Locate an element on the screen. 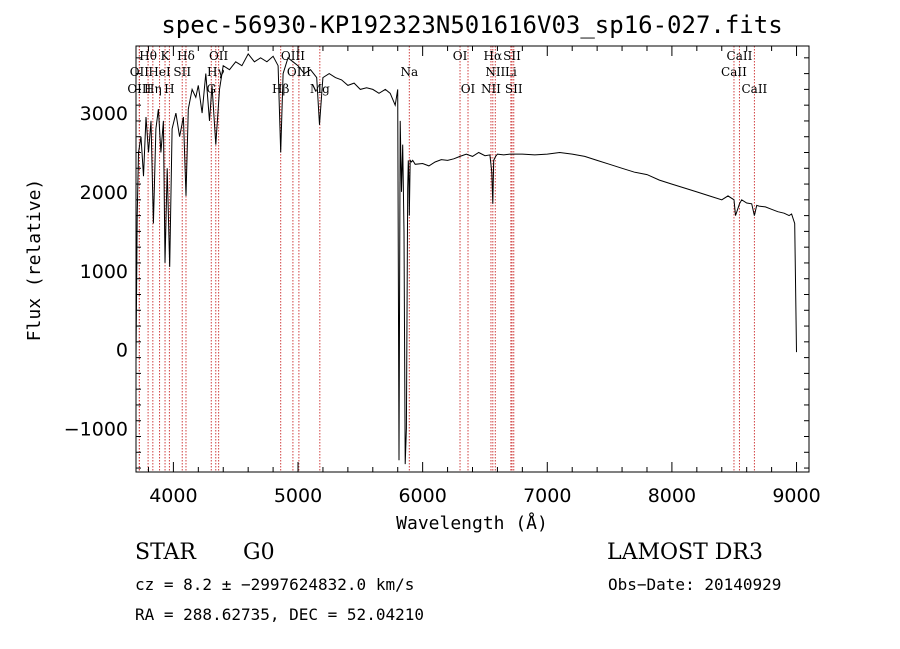  spectral-line-label: Hβ is located at coordinates (280, 89).